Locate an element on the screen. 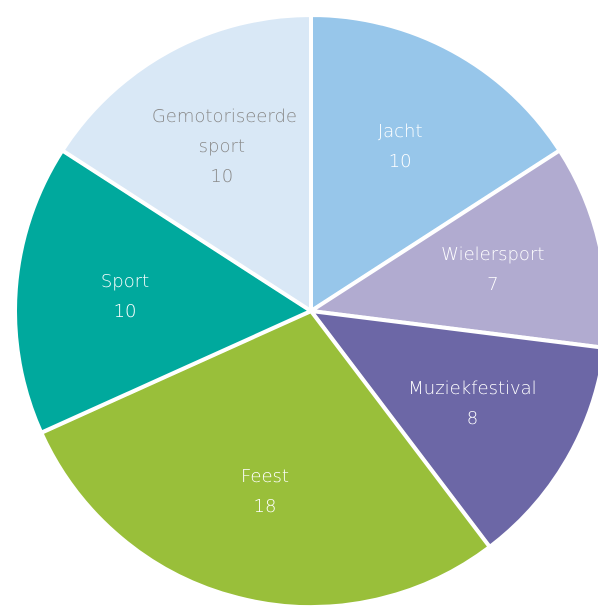 Image resolution: width=598 pixels, height=606 pixels. slice-label: Feest 18 is located at coordinates (265, 492).